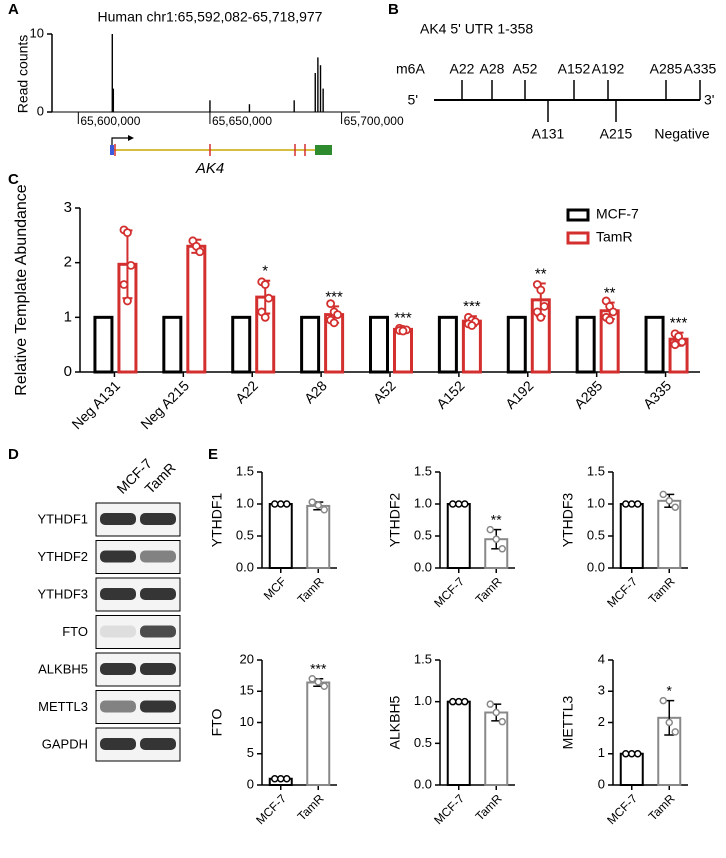 This screenshot has width=726, height=858. I want to click on y-axis-label: Read counts, so click(23, 74).